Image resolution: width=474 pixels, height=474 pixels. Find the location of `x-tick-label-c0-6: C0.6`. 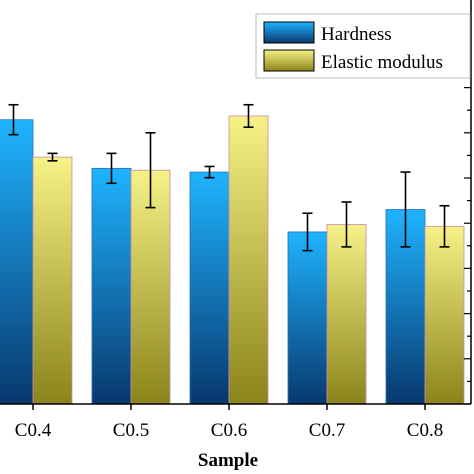

x-tick-label-c0-6: C0.6 is located at coordinates (229, 430).